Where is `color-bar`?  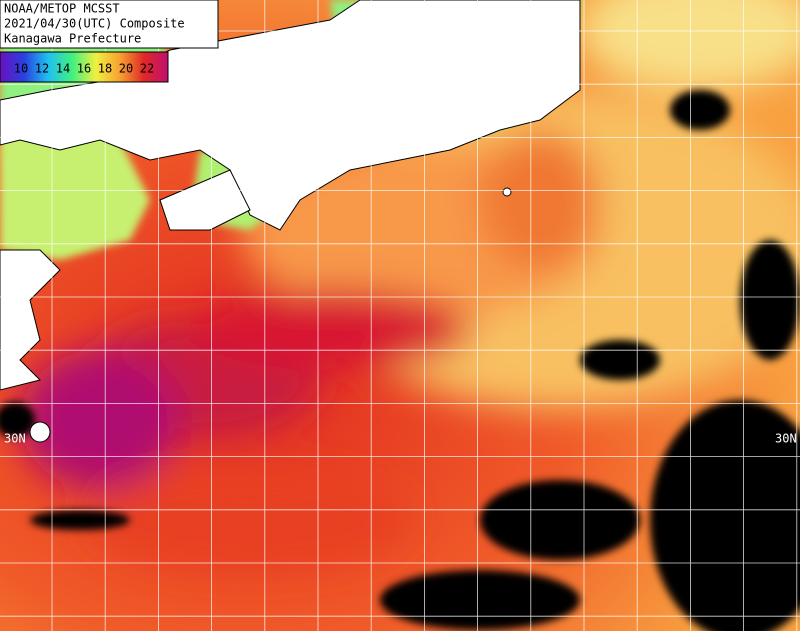
color-bar is located at coordinates (84, 67).